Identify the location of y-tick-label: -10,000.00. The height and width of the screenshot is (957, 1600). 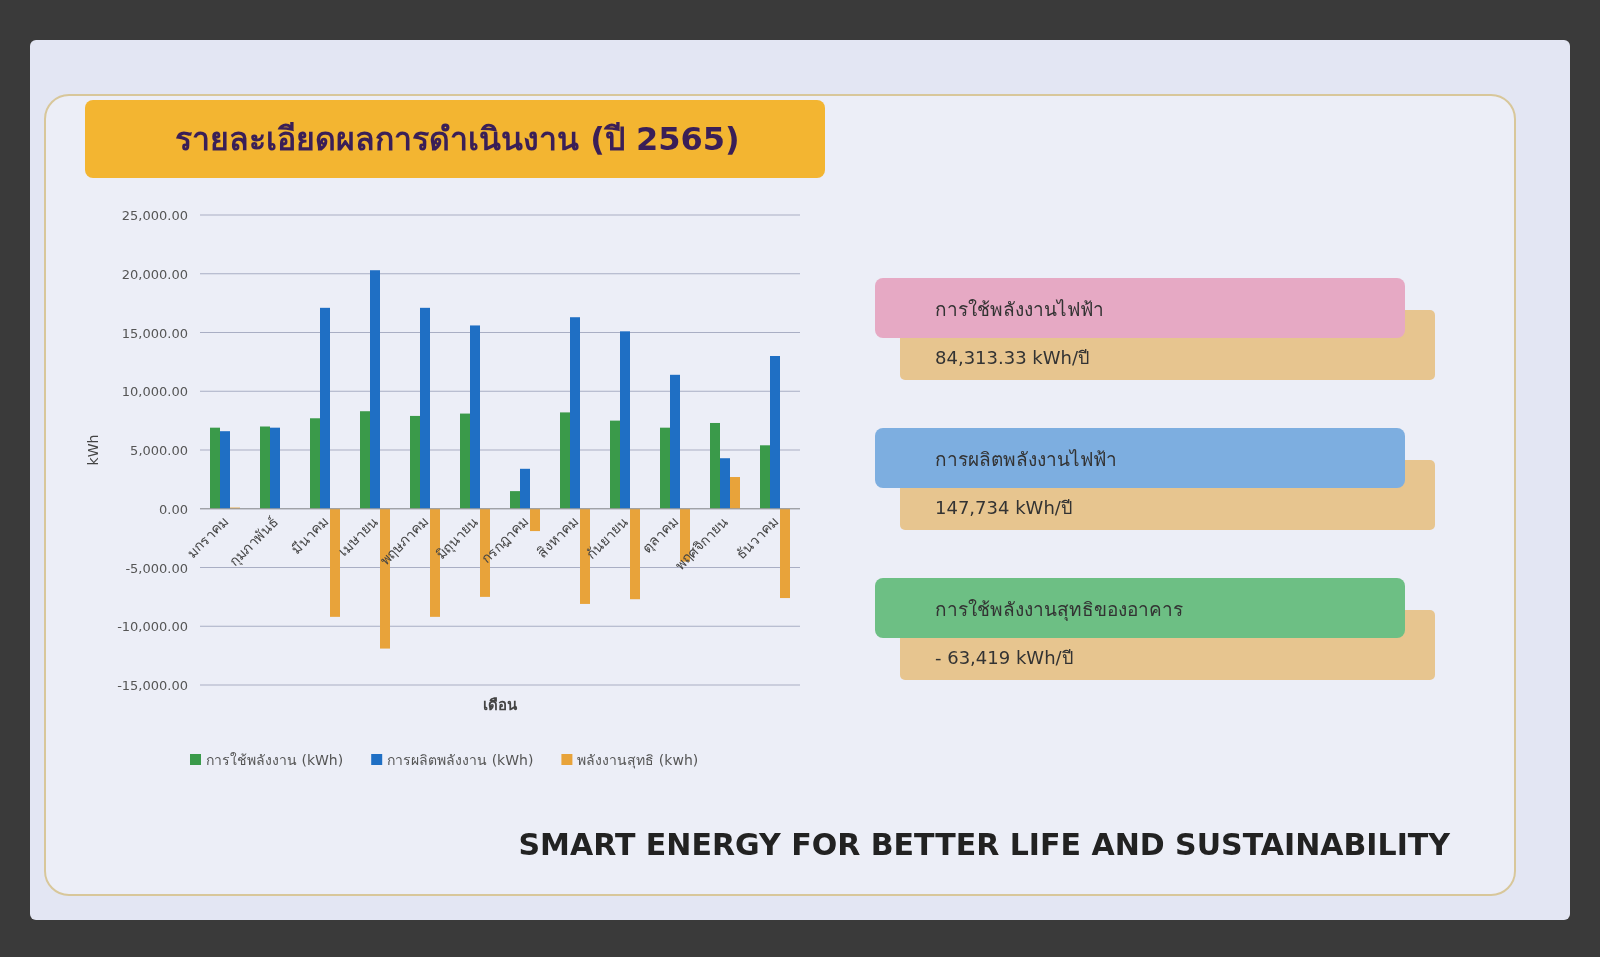
(152, 627).